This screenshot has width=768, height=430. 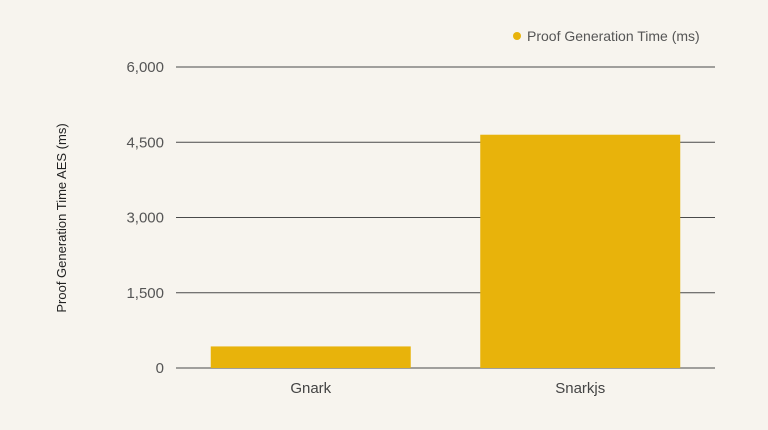 What do you see at coordinates (61, 217) in the screenshot?
I see `y-axis-label: Proof Generation Time AES (ms)` at bounding box center [61, 217].